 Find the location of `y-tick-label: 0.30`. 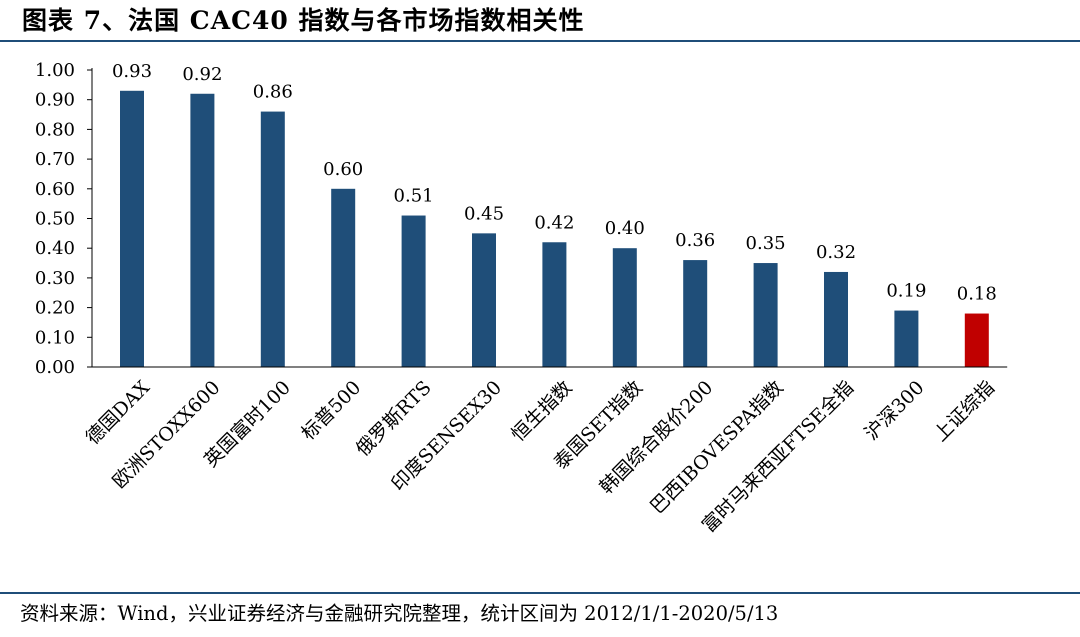

y-tick-label: 0.30 is located at coordinates (55, 278).